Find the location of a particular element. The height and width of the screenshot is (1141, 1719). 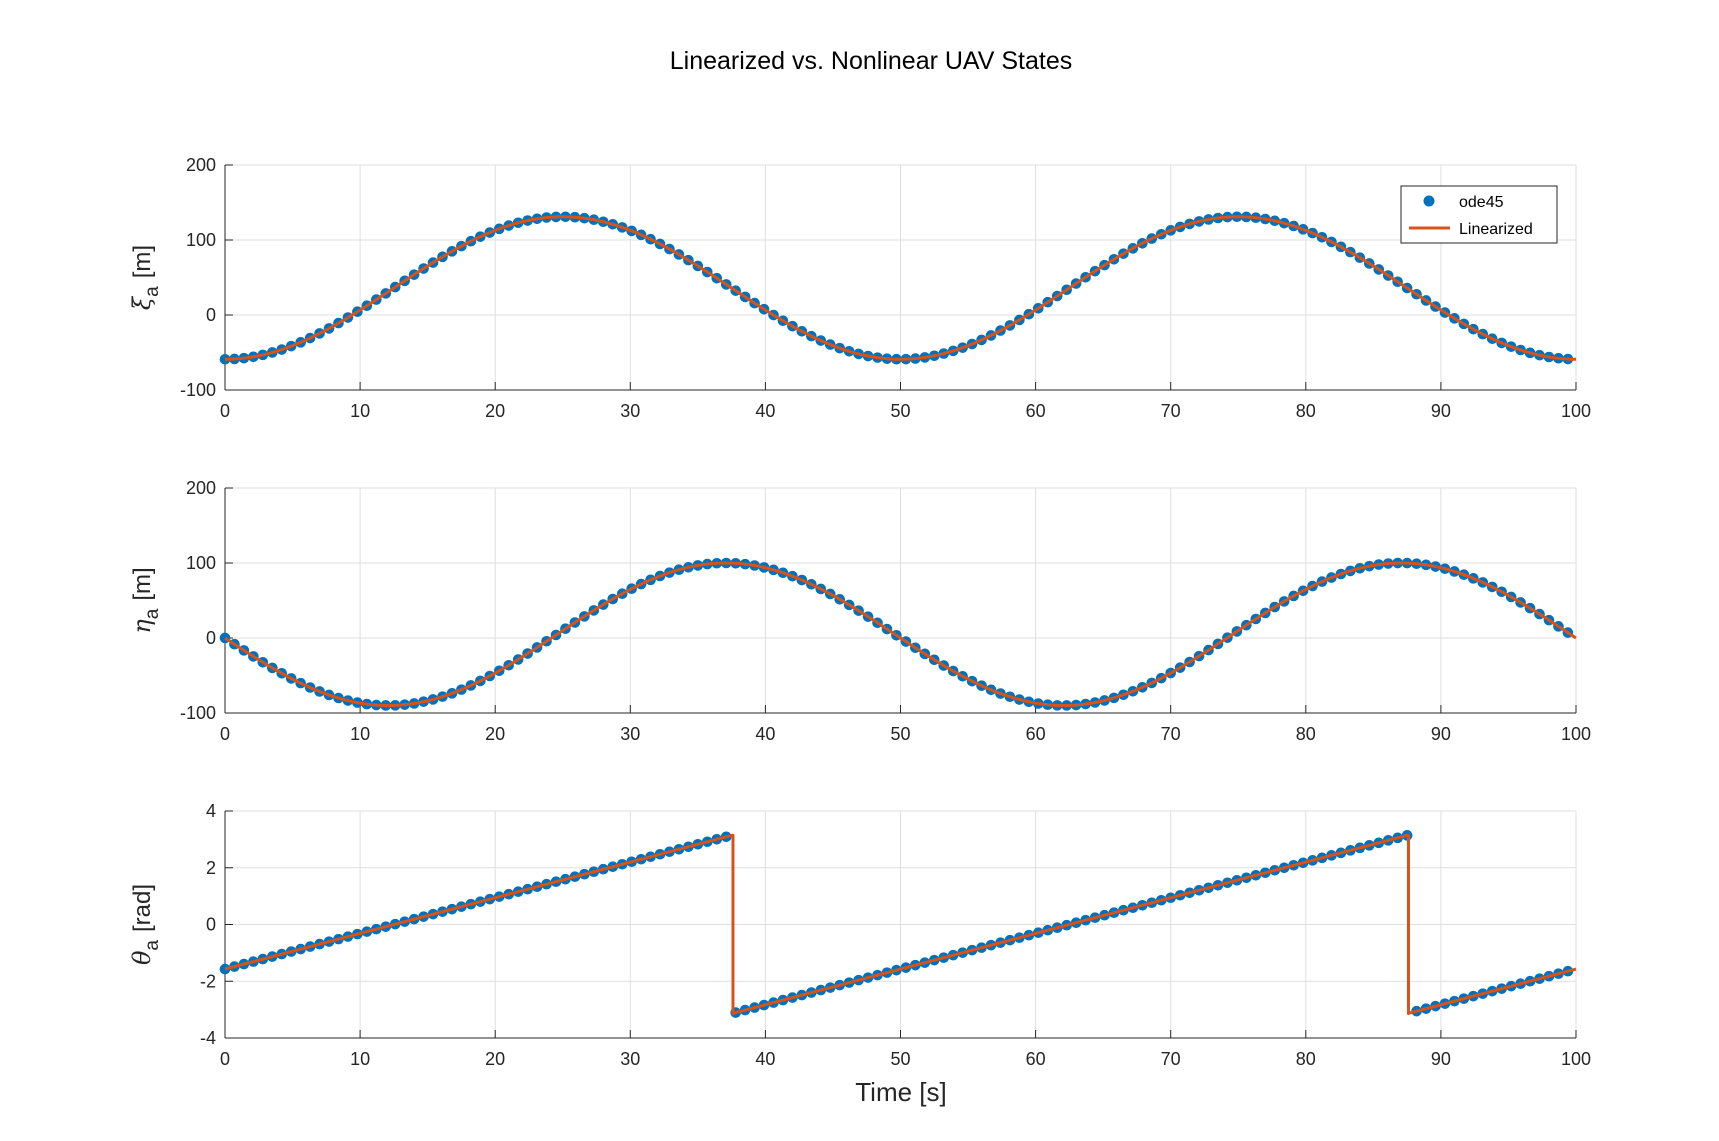

x-axis-label: Time [s] is located at coordinates (900, 1092).